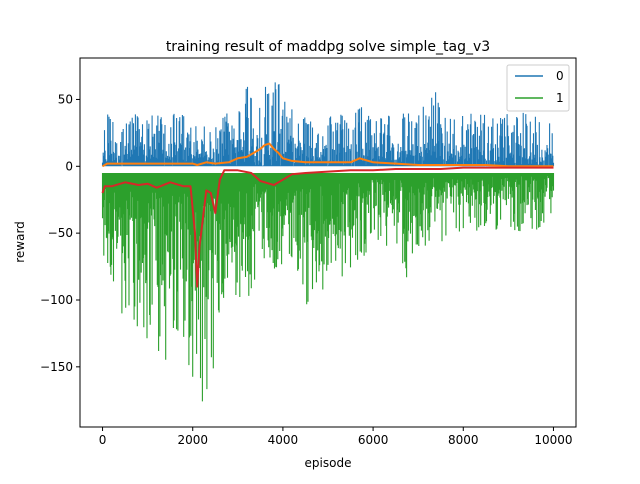 The image size is (640, 484). I want to click on y-axis-ticks: −150 −100 −50 0 50, so click(60, 233).